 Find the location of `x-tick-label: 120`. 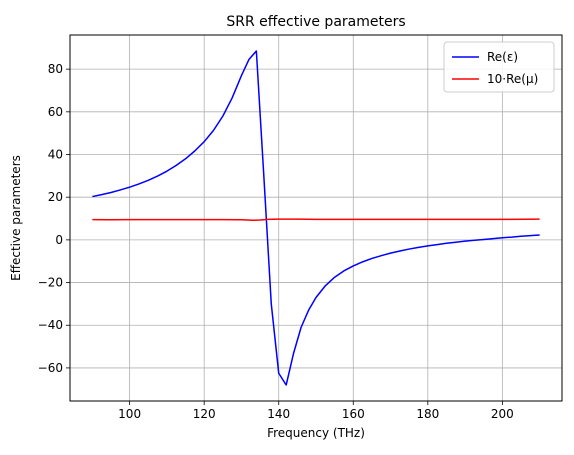

x-tick-label: 120 is located at coordinates (204, 414).